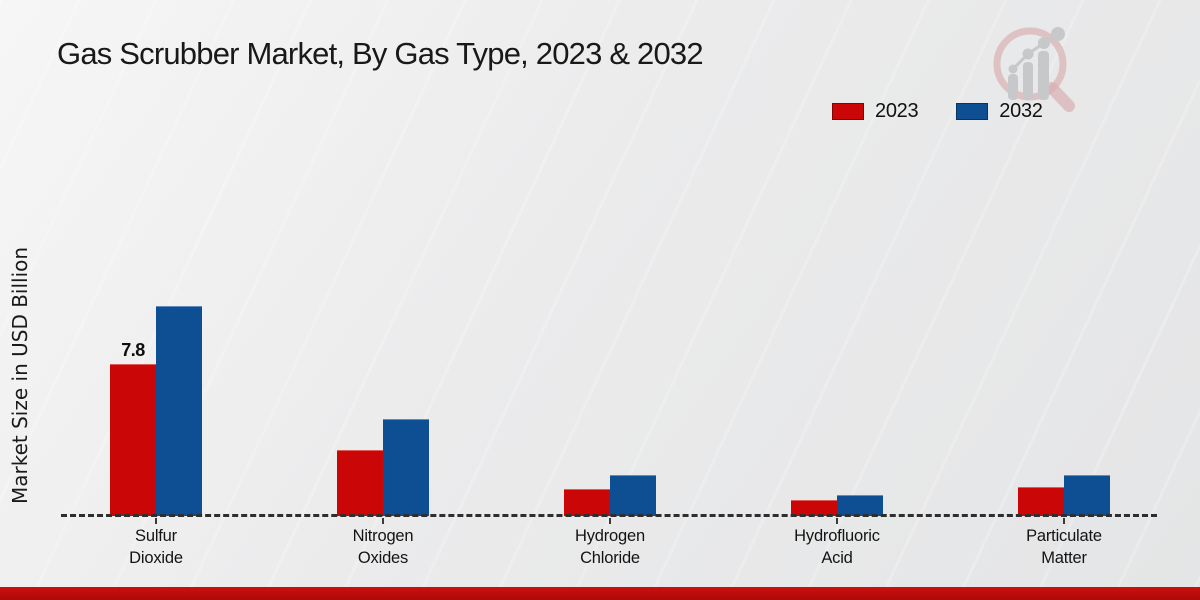 Image resolution: width=1200 pixels, height=600 pixels. What do you see at coordinates (837, 547) in the screenshot?
I see `x-tick-label-hydrofluoric-acid: Hydrofluoric Acid` at bounding box center [837, 547].